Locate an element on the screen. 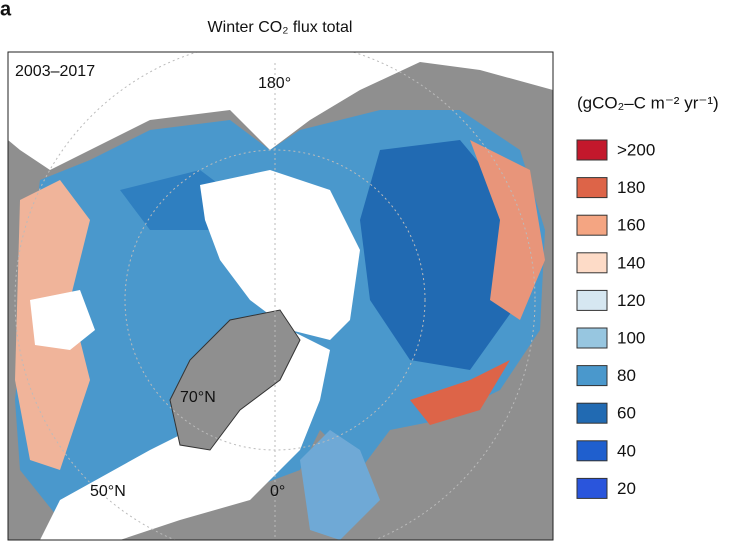  map-label: 50°N is located at coordinates (108, 491).